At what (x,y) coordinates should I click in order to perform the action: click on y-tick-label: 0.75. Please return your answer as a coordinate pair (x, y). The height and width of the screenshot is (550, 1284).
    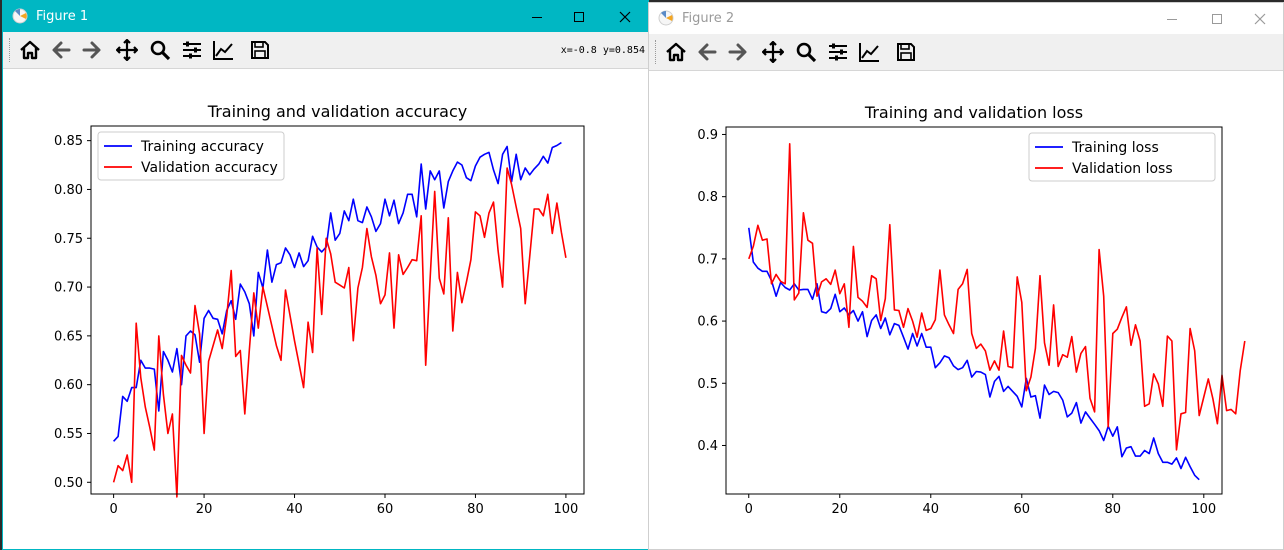
    Looking at the image, I should click on (68, 239).